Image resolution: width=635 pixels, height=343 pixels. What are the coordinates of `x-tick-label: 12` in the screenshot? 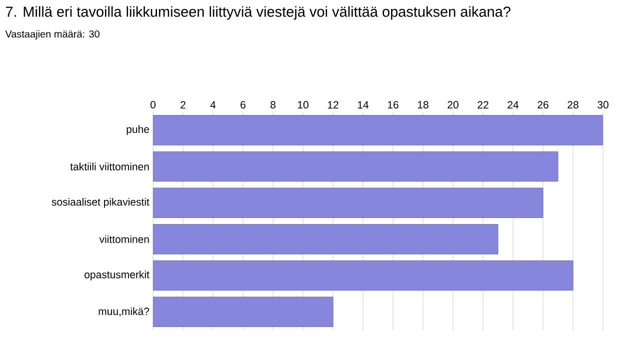 It's located at (333, 104).